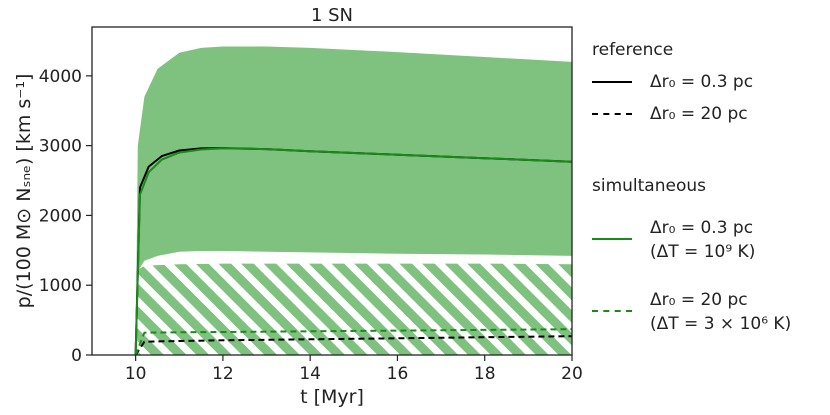  Describe the element at coordinates (703, 252) in the screenshot. I see `legend-sublabel: (ΔT = 10⁹ K)` at that location.